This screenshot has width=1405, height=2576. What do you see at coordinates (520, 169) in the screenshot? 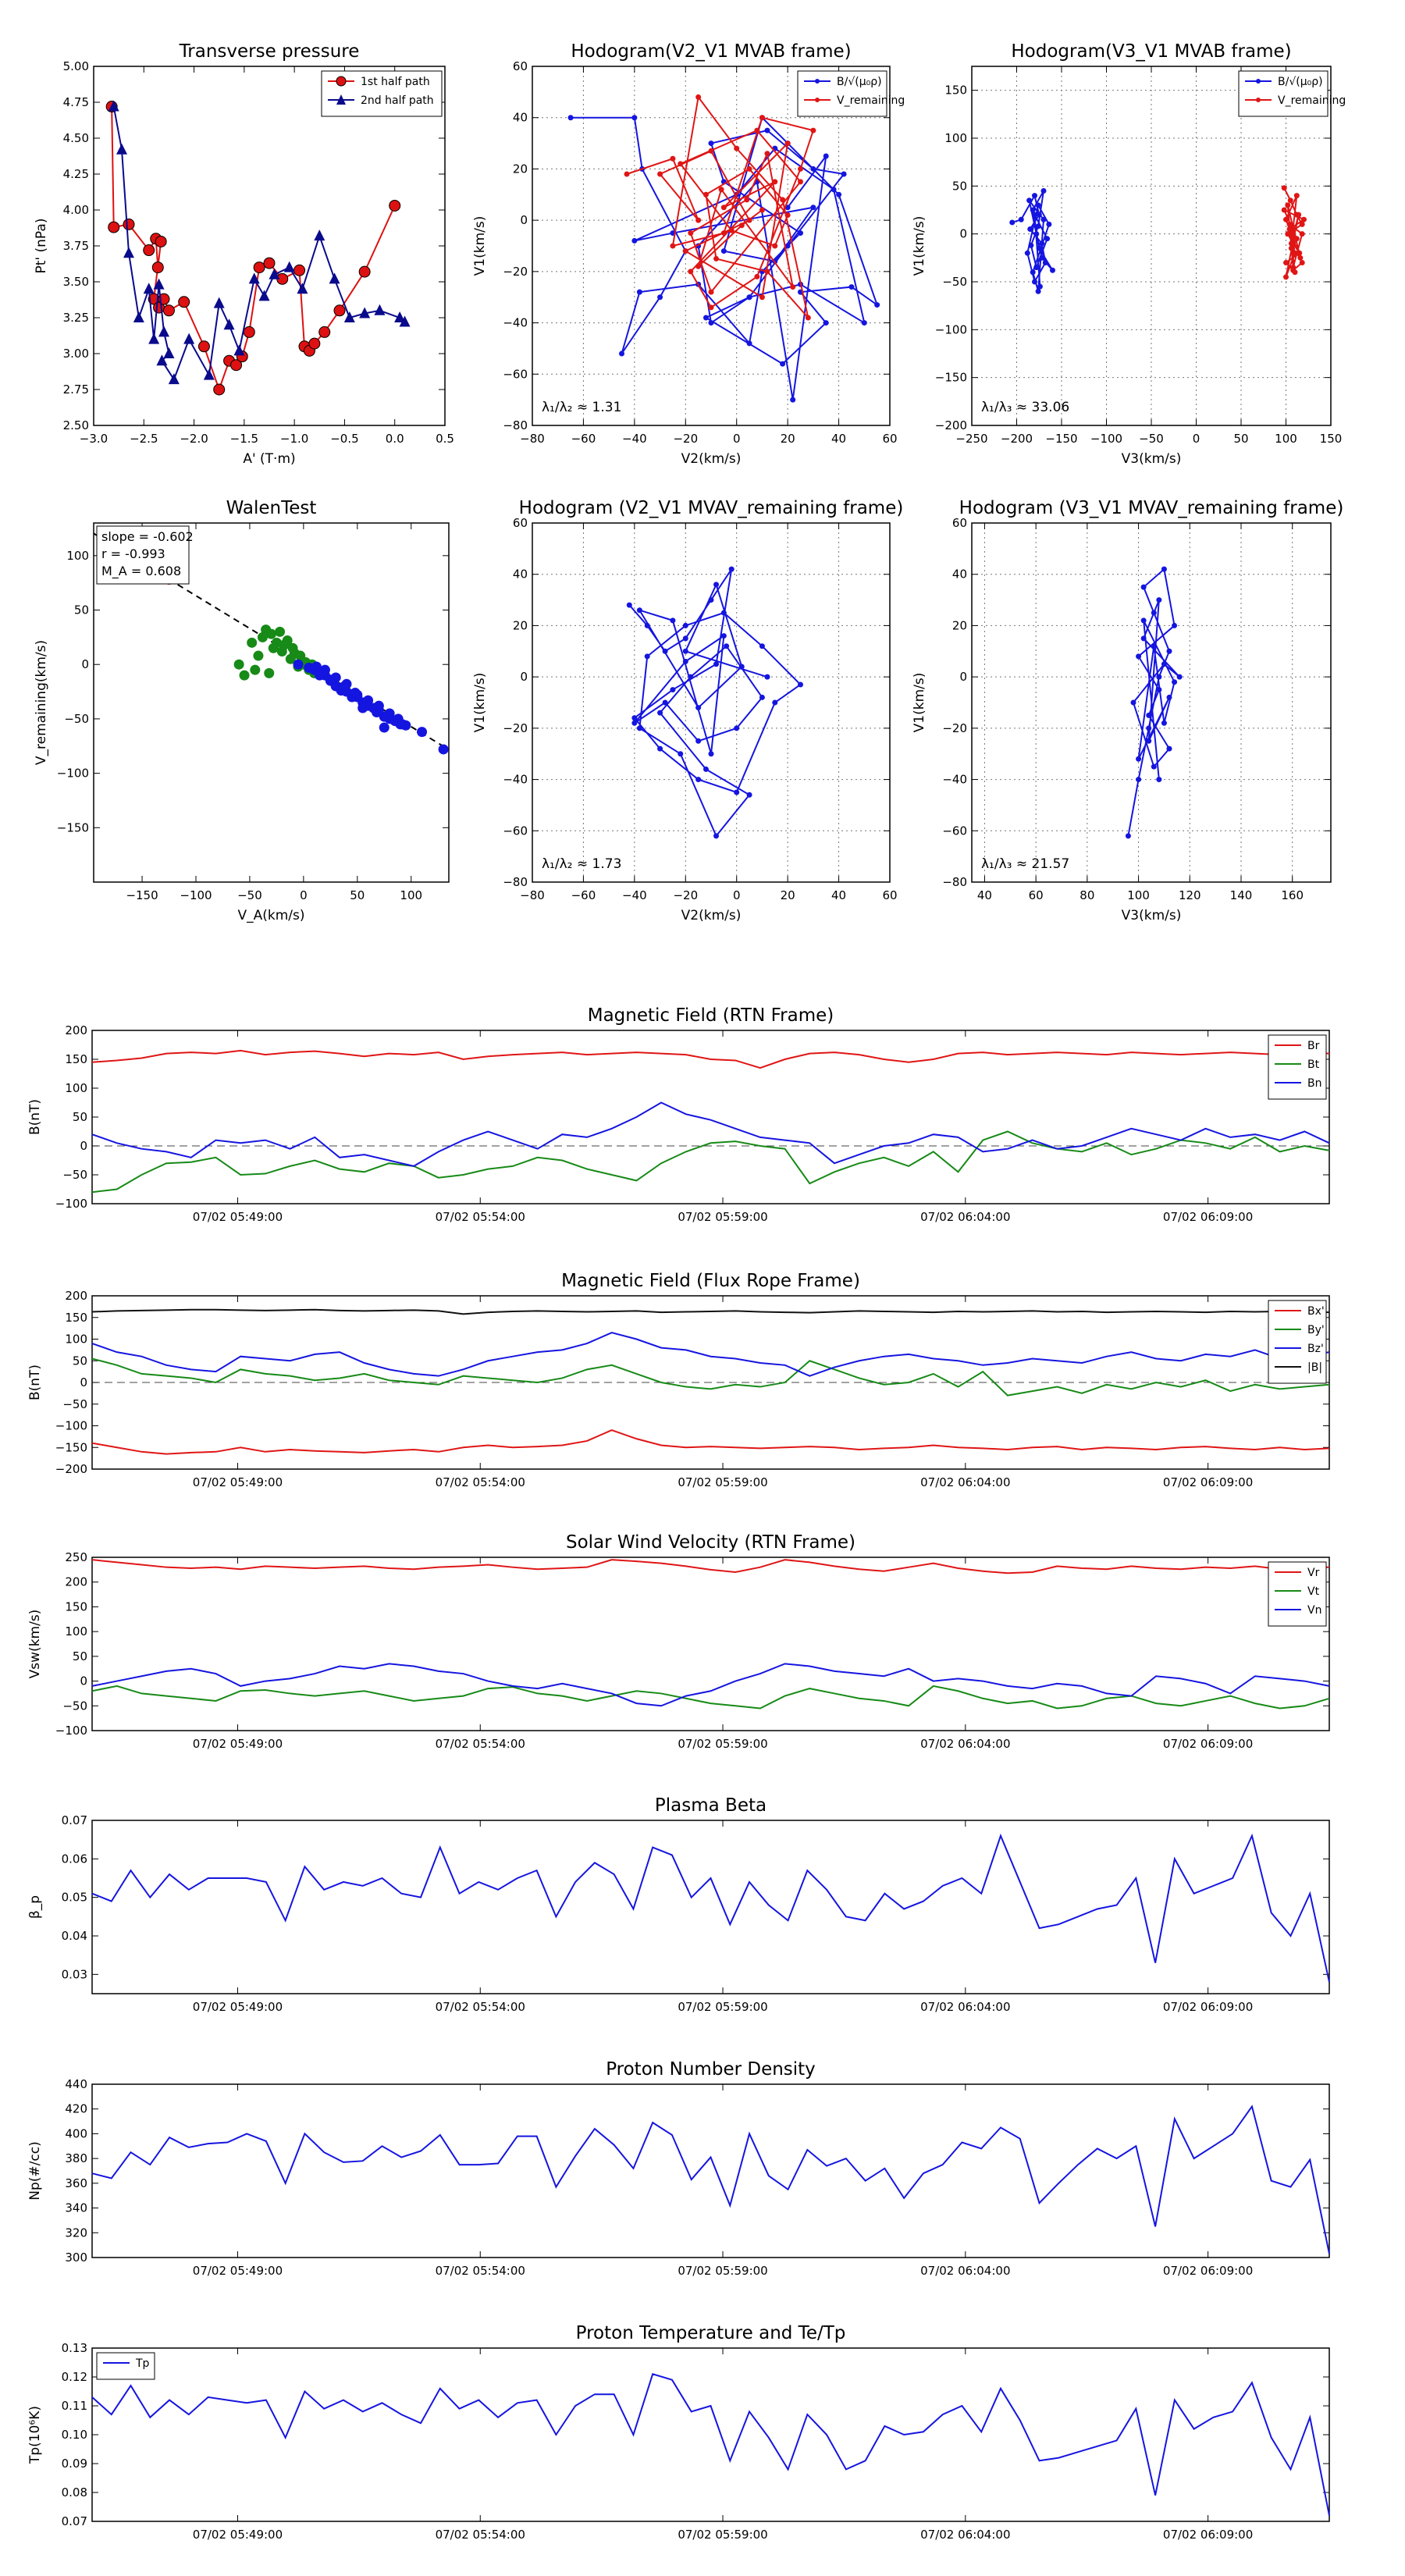
I see `hodo_b-ytick-label: 20` at bounding box center [520, 169].